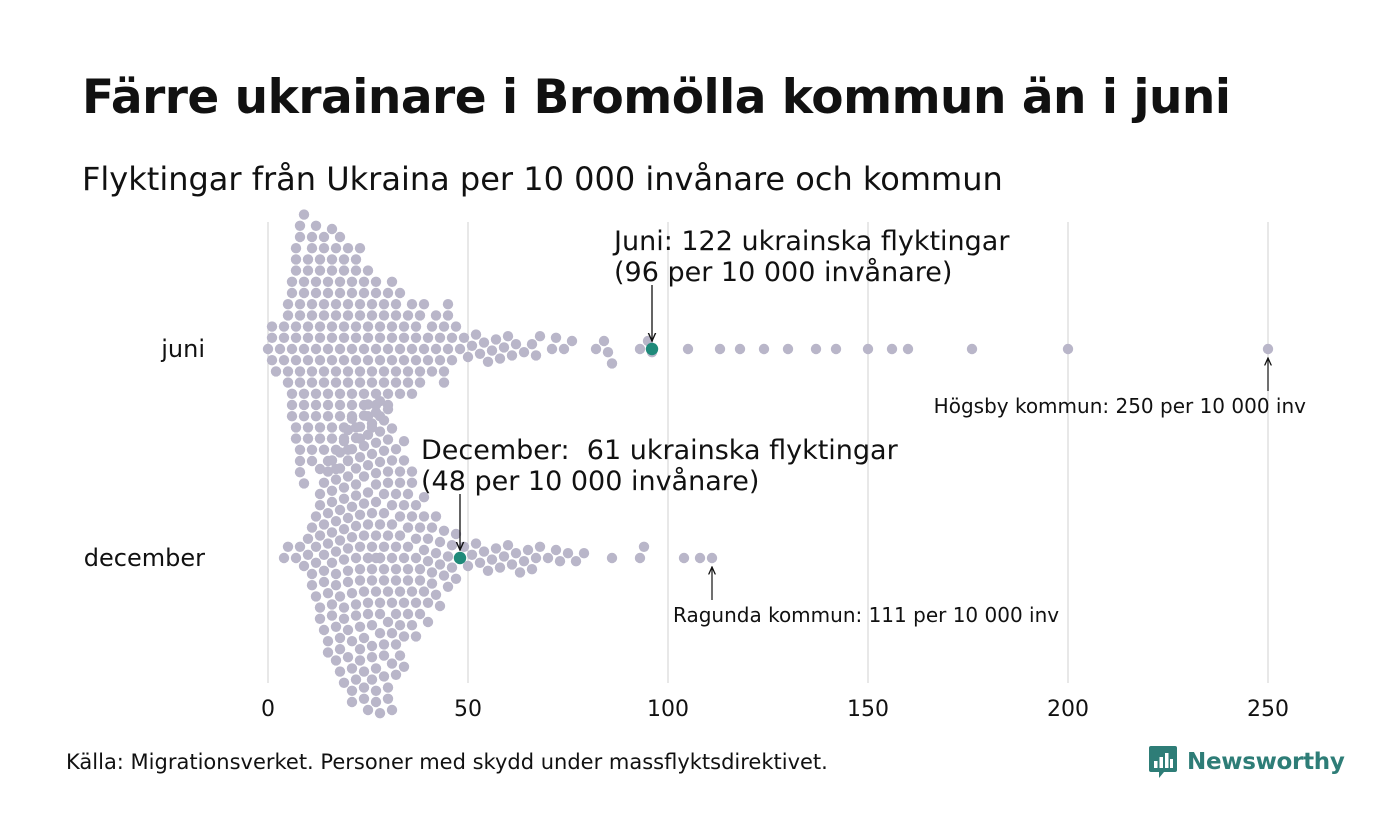  What do you see at coordinates (182, 349) in the screenshot?
I see `row-label-juni: juni` at bounding box center [182, 349].